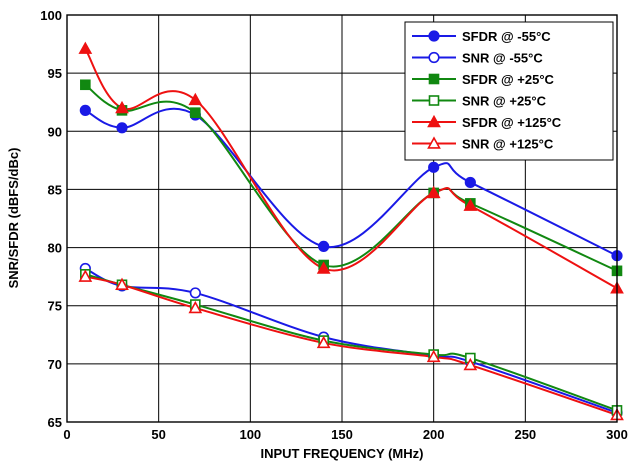  I want to click on y-tick-label: 65, so click(55, 422).